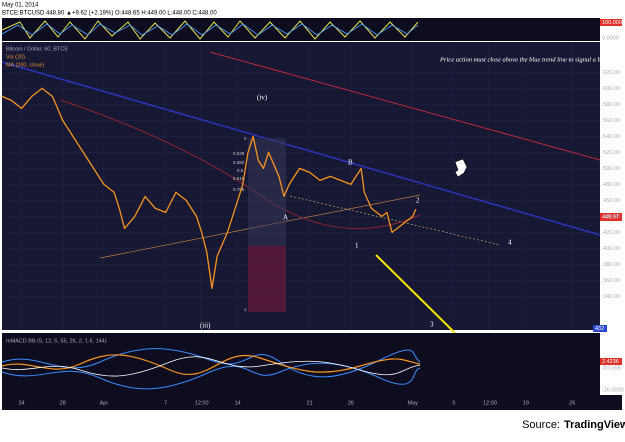 Image resolution: width=625 pixels, height=442 pixels. What do you see at coordinates (56, 341) in the screenshot?
I see `macd-label: mMACD BB (5, 12, 5, 55, 26, 2, 1.6, 144)` at bounding box center [56, 341].